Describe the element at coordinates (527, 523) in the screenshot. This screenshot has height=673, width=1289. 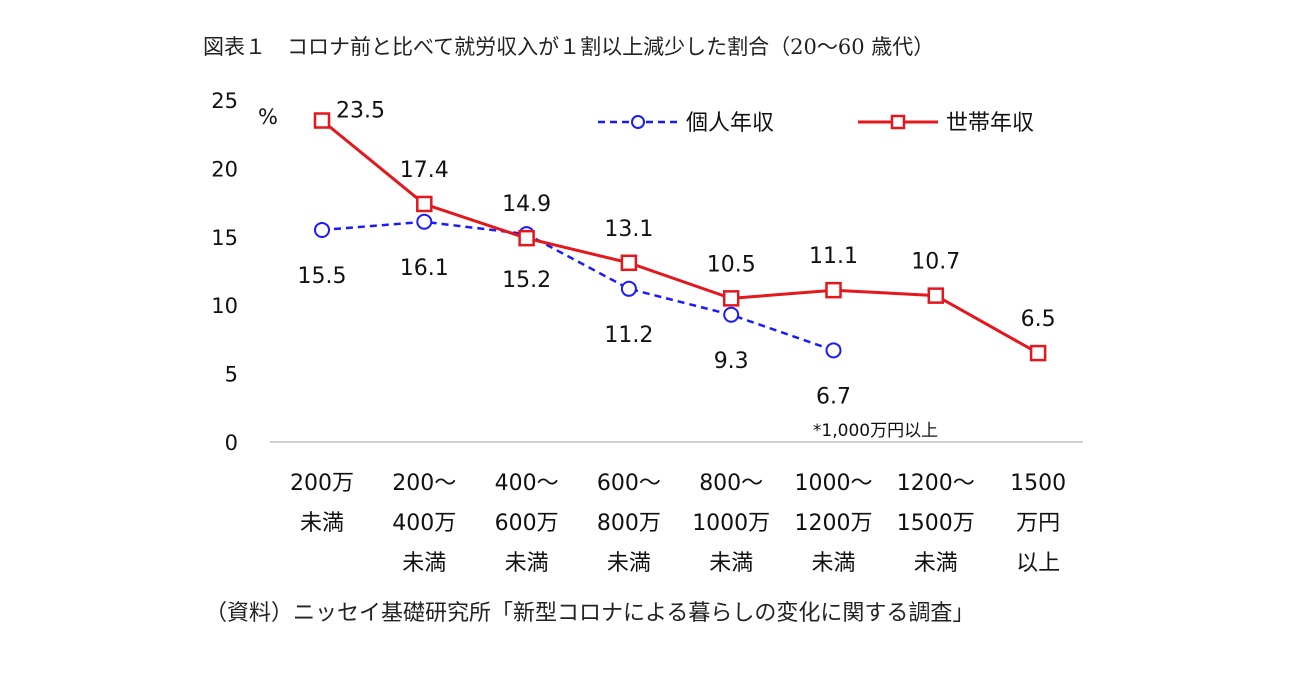
I see `x-category-label: 600万` at that location.